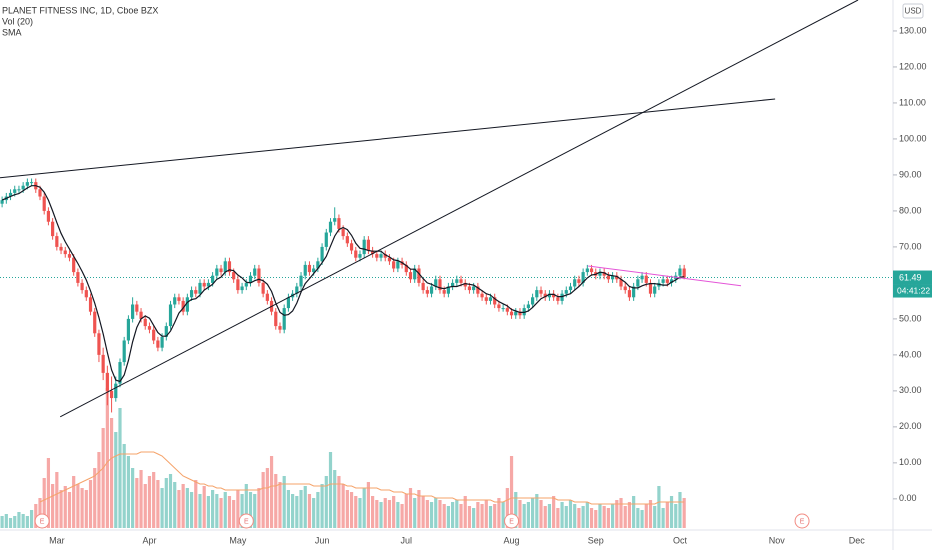  Describe the element at coordinates (910, 462) in the screenshot. I see `y-tick-label: 10.00` at that location.